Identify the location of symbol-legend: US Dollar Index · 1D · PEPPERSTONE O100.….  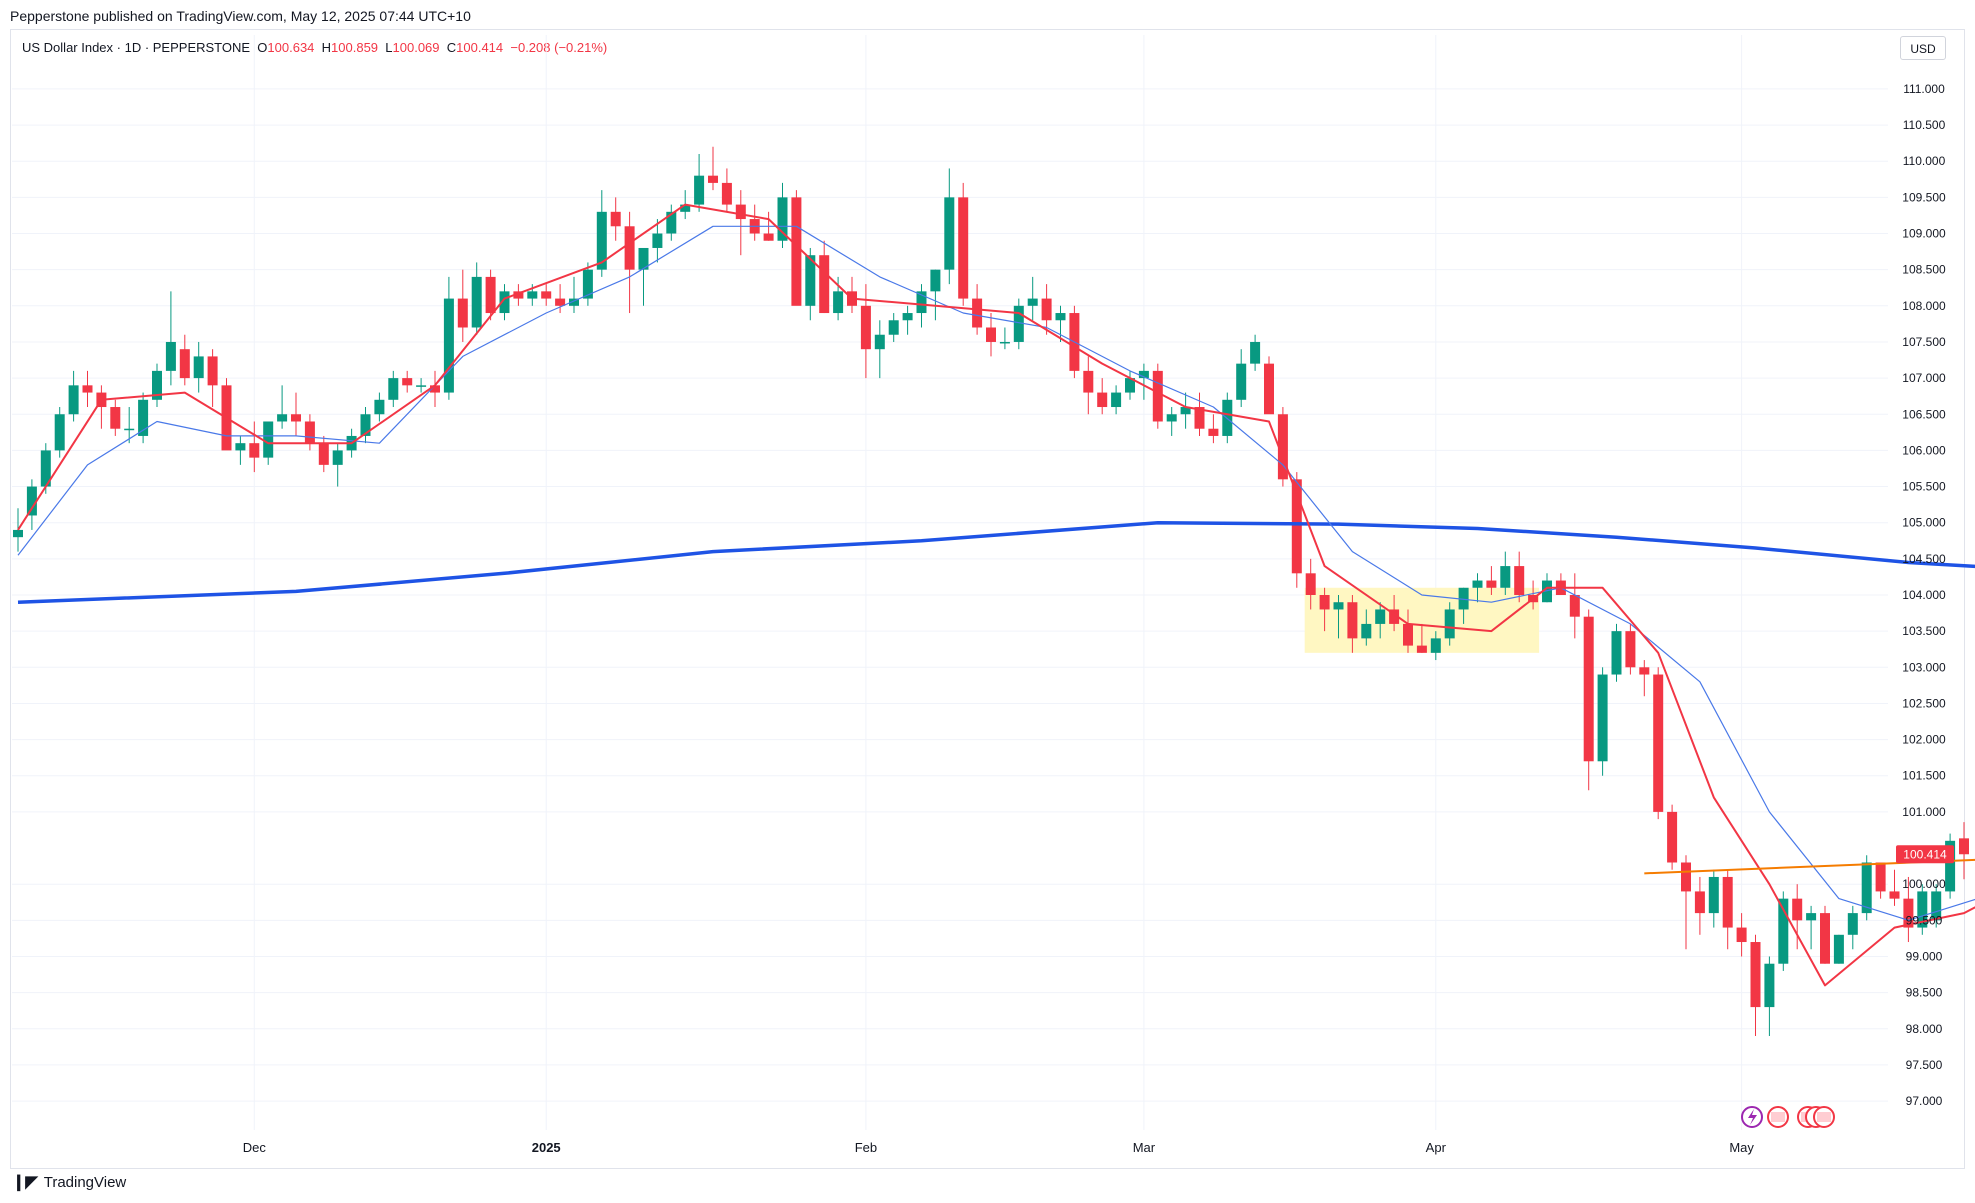
(314, 47).